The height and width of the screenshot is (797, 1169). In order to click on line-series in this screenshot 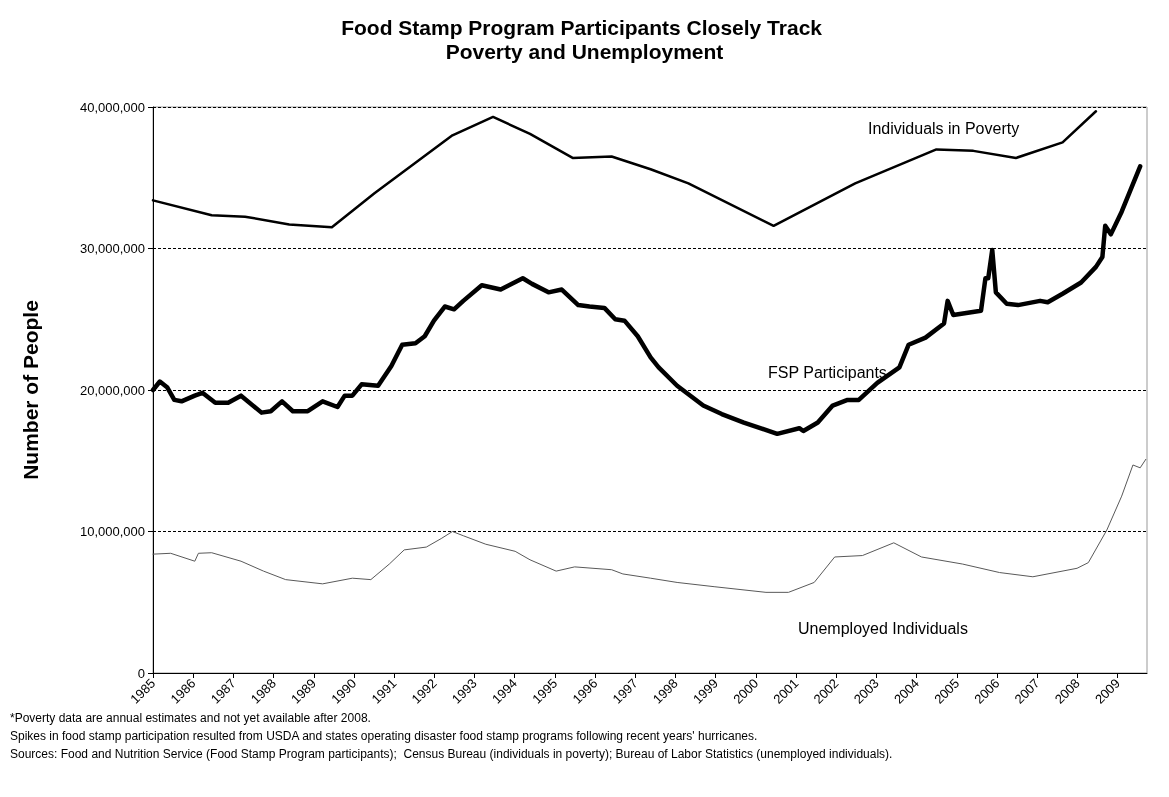, I will do `click(649, 525)`.